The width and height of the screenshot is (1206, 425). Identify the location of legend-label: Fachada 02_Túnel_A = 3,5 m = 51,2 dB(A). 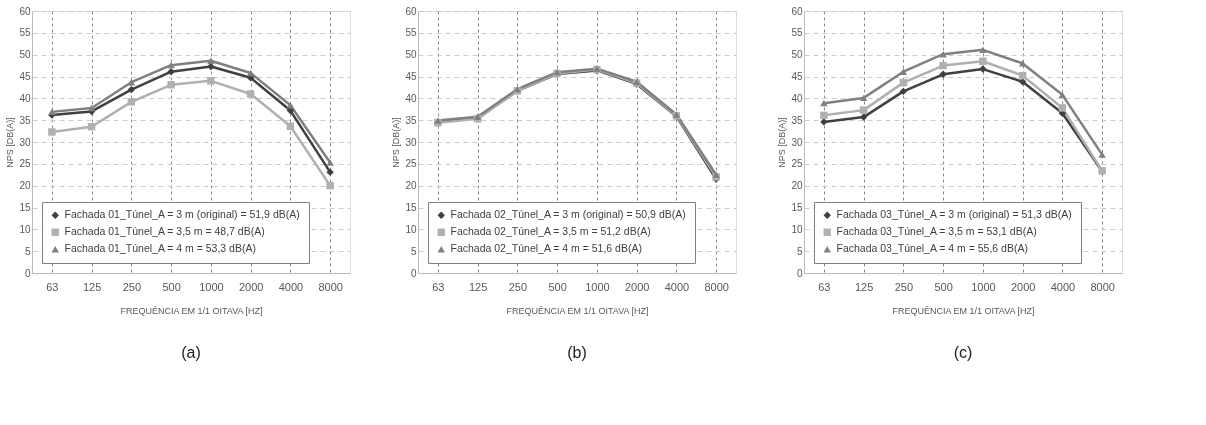
(550, 231).